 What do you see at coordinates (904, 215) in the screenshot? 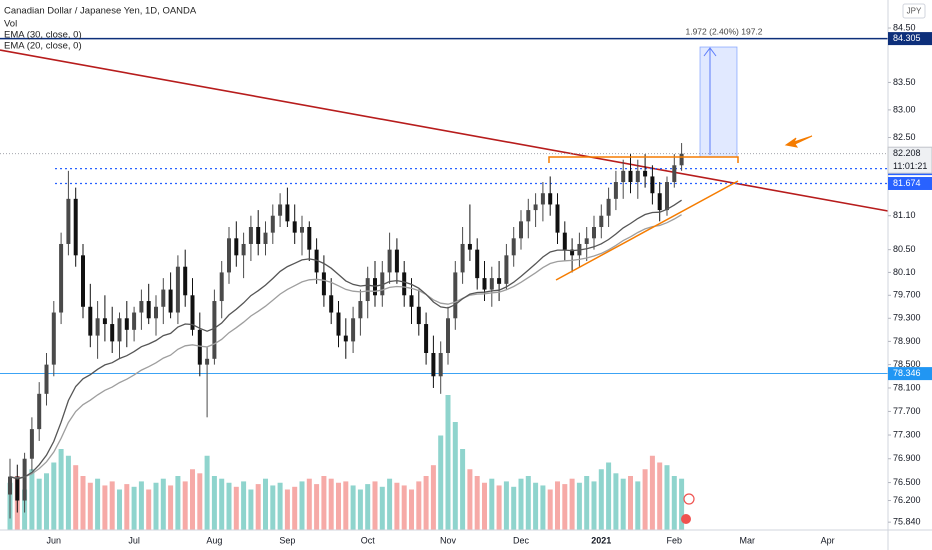
I see `y-tick-label: 81.10` at bounding box center [904, 215].